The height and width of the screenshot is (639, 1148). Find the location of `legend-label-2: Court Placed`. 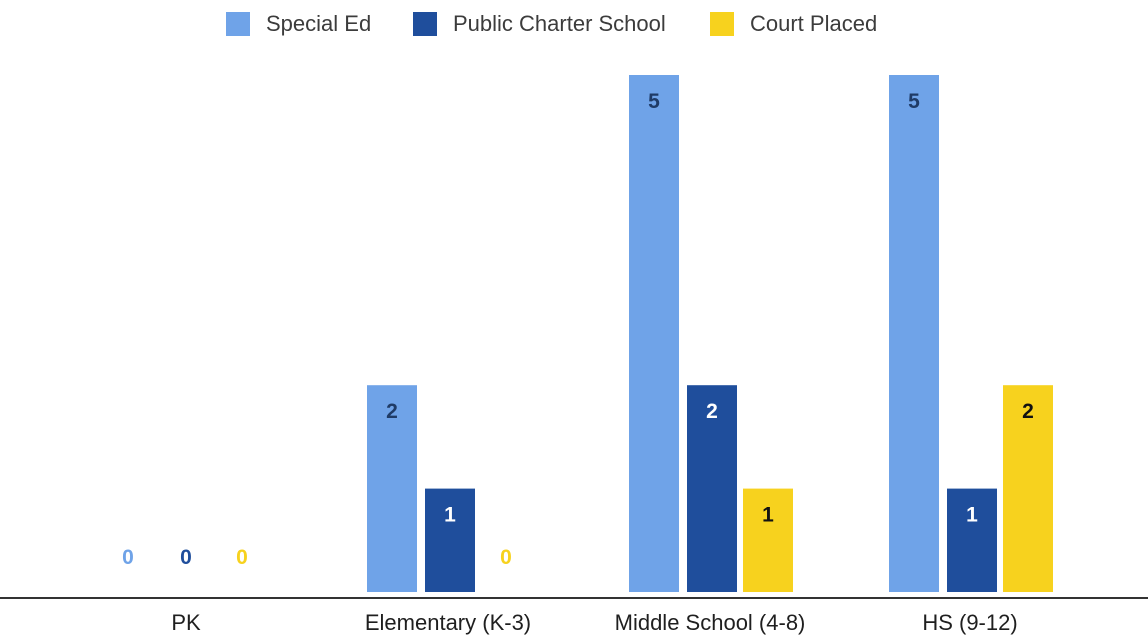

legend-label-2: Court Placed is located at coordinates (813, 23).